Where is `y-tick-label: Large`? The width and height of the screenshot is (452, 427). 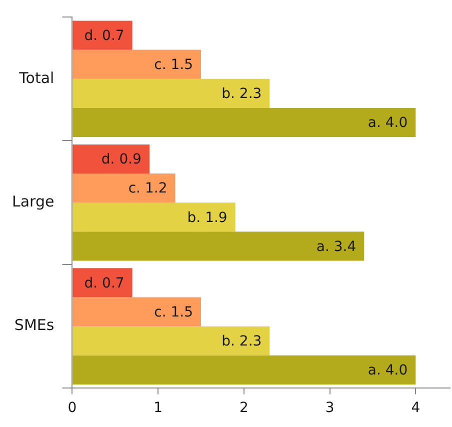 y-tick-label: Large is located at coordinates (33, 201).